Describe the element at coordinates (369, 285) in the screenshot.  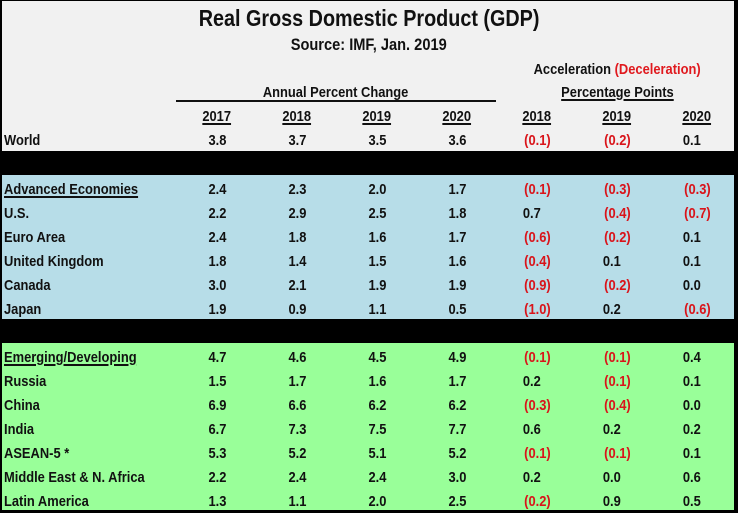
I see `table-row: Canada 3.0 2.1 1.9 1.9 (0.9) (0.2) 0.0` at that location.